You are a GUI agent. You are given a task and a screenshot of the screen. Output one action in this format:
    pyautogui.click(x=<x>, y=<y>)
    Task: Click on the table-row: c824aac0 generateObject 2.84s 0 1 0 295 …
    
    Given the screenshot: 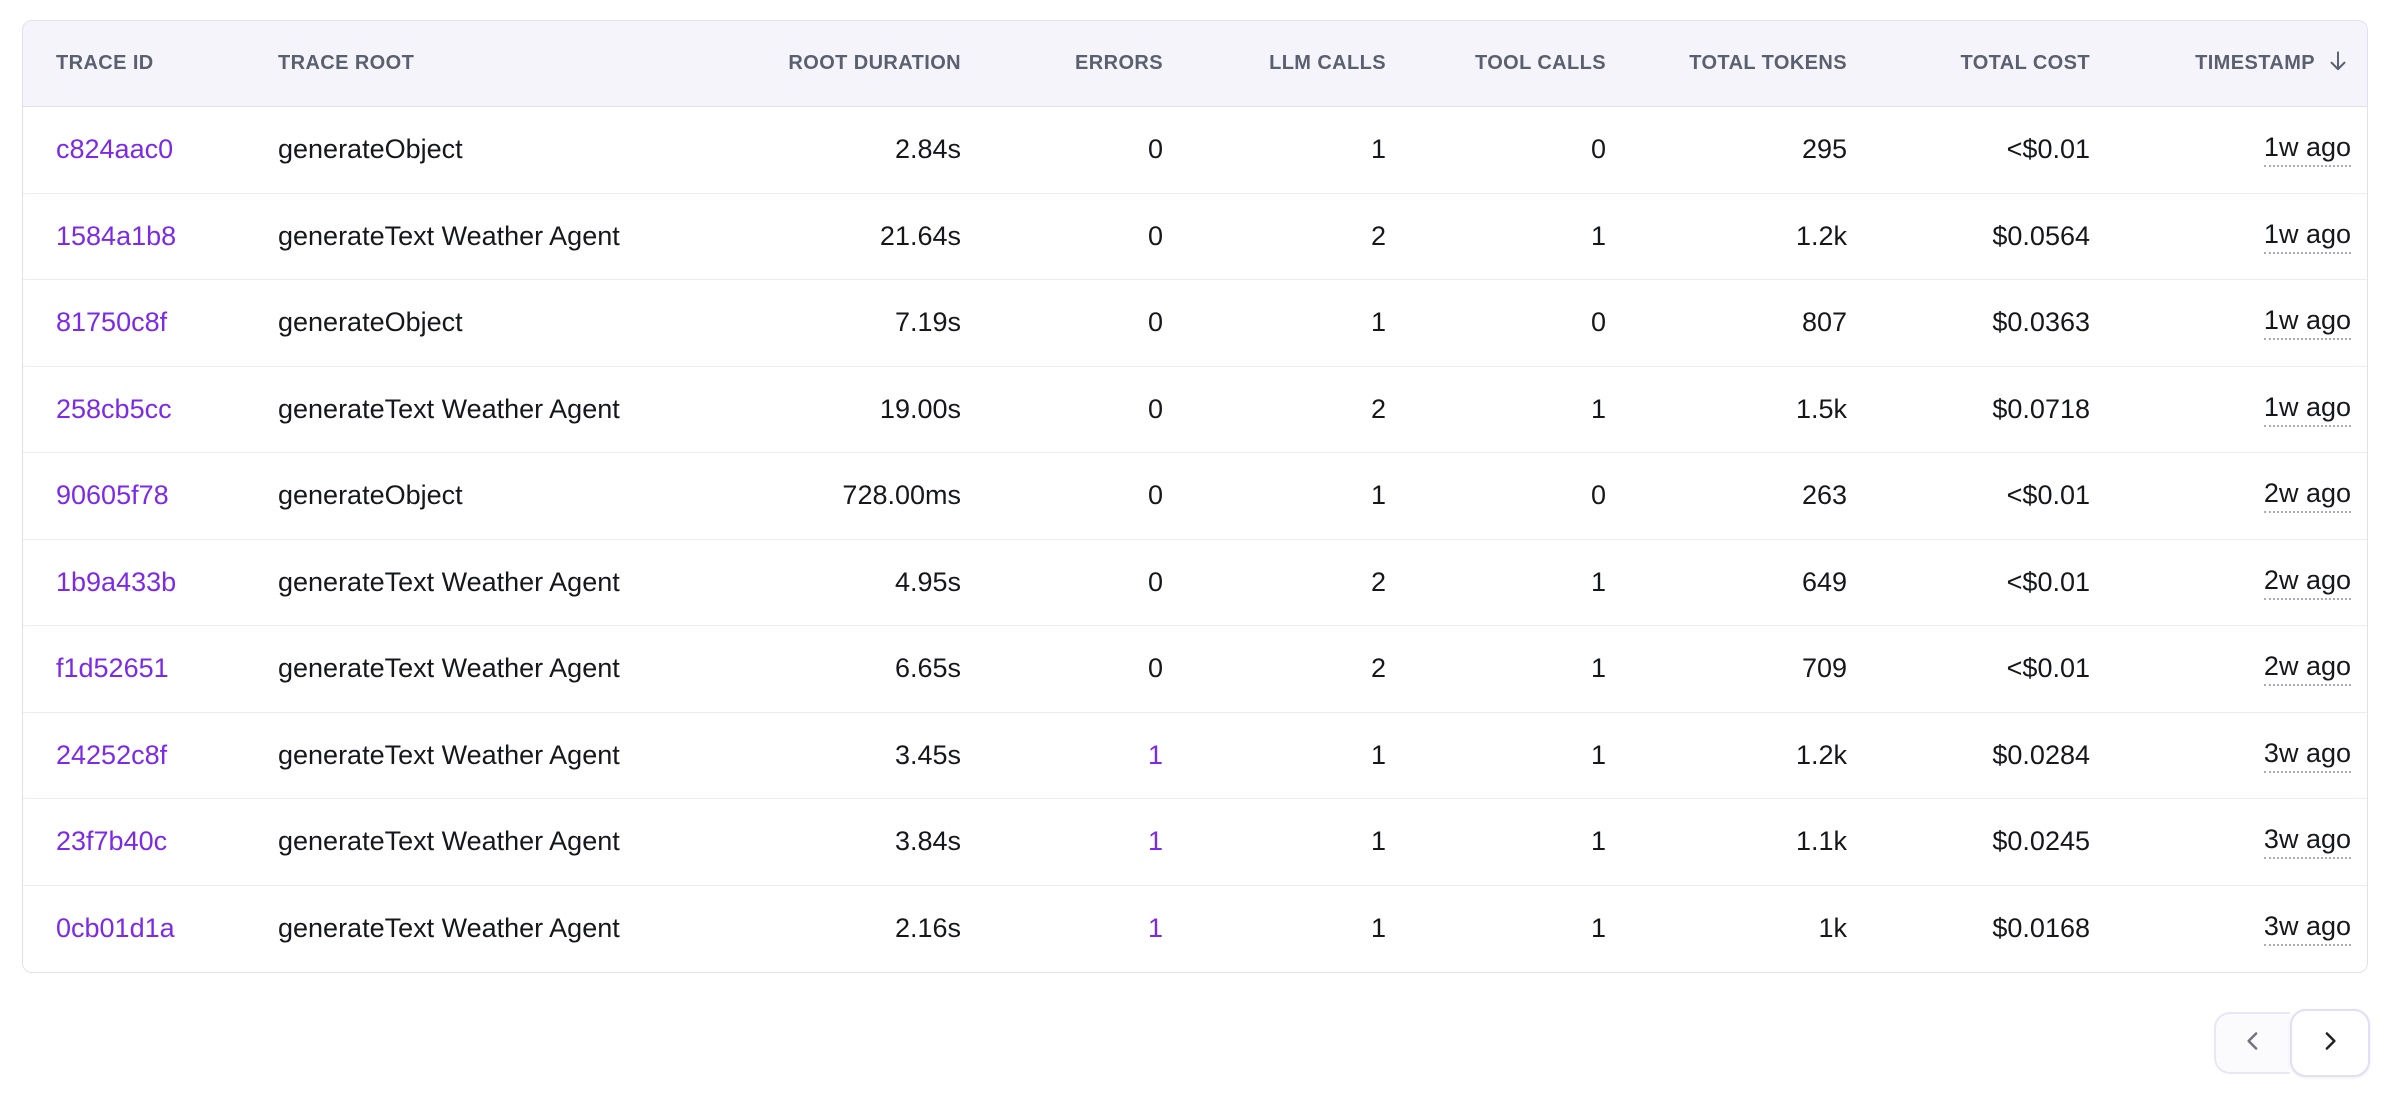 What is the action you would take?
    pyautogui.click(x=1195, y=150)
    